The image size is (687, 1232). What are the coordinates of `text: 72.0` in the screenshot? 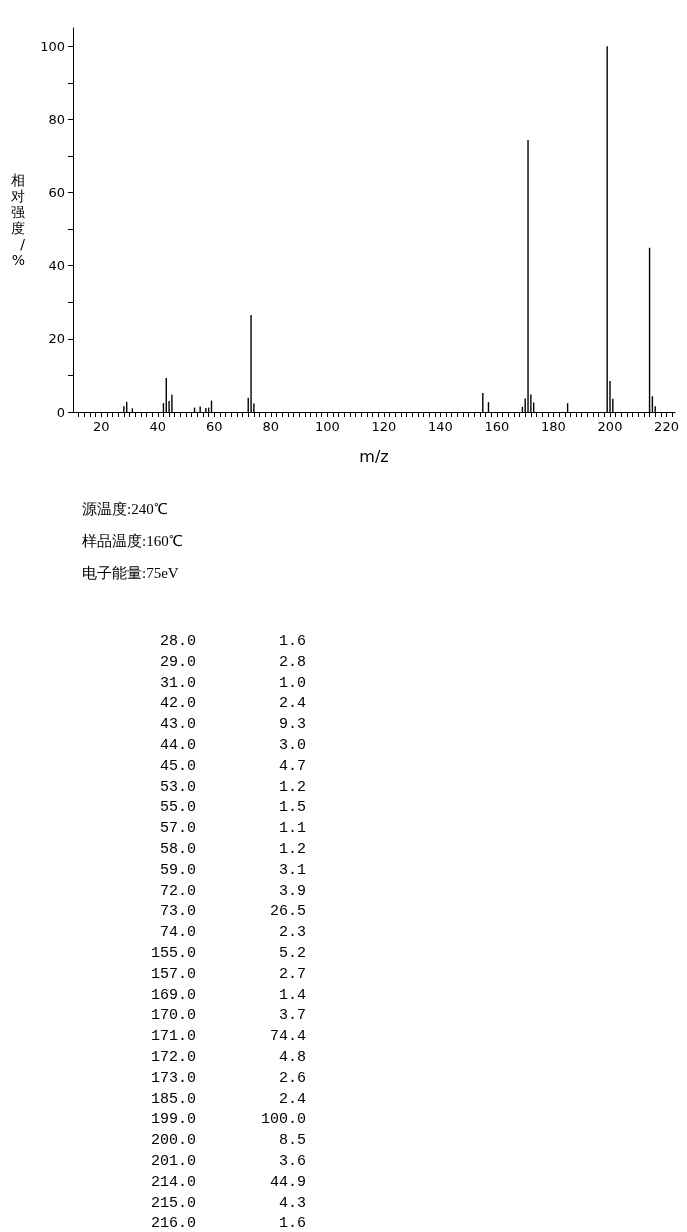 It's located at (177, 891).